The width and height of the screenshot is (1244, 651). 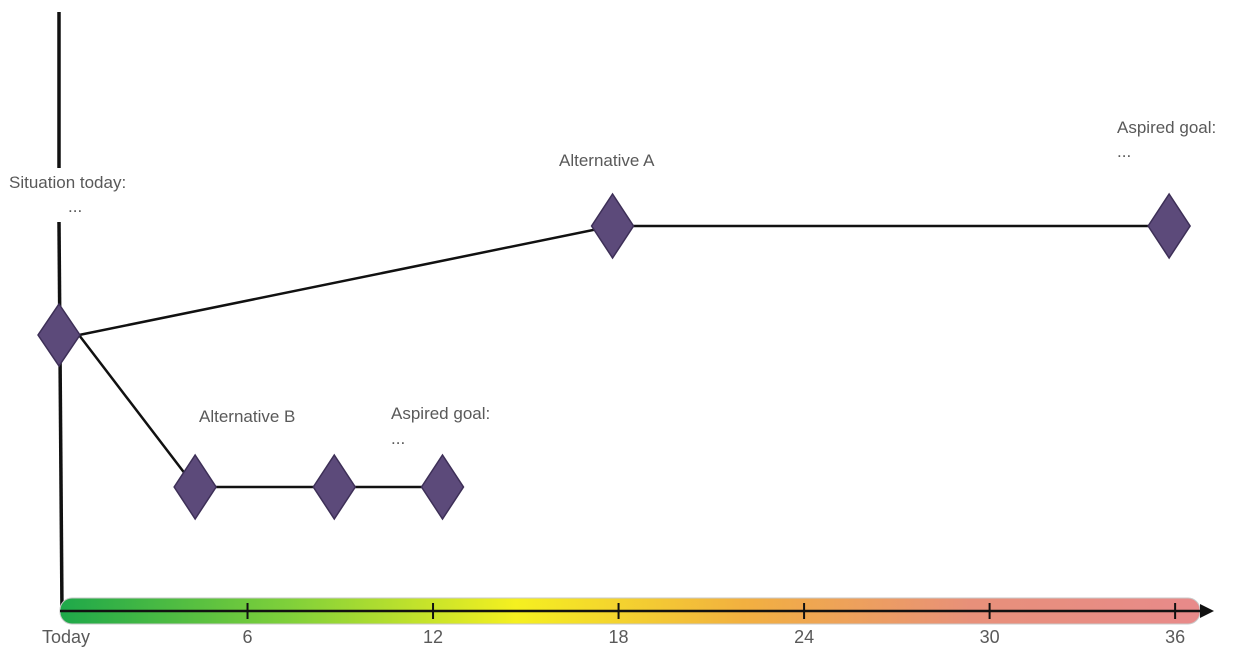 What do you see at coordinates (804, 637) in the screenshot?
I see `tick-label-24: 24` at bounding box center [804, 637].